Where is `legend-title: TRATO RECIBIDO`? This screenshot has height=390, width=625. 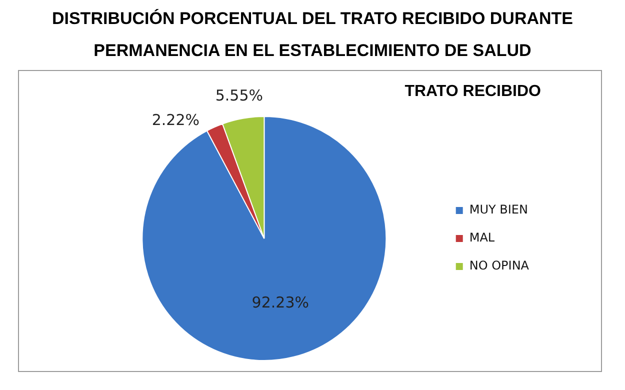
legend-title: TRATO RECIBIDO is located at coordinates (472, 92).